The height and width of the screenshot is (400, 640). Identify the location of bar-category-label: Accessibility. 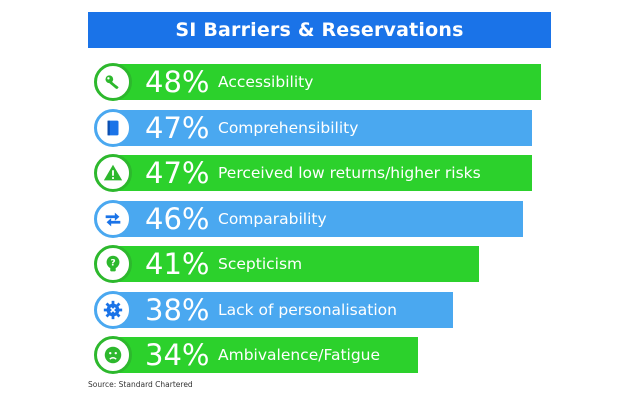
(266, 82).